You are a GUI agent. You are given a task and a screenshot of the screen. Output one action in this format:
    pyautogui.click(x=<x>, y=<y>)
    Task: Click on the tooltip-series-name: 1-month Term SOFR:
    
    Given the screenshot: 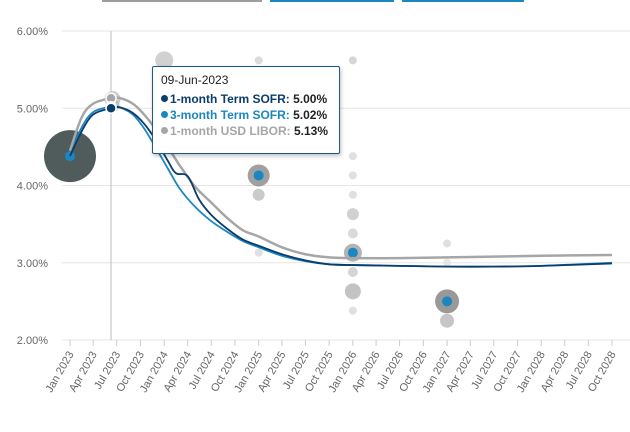 What is the action you would take?
    pyautogui.click(x=230, y=99)
    